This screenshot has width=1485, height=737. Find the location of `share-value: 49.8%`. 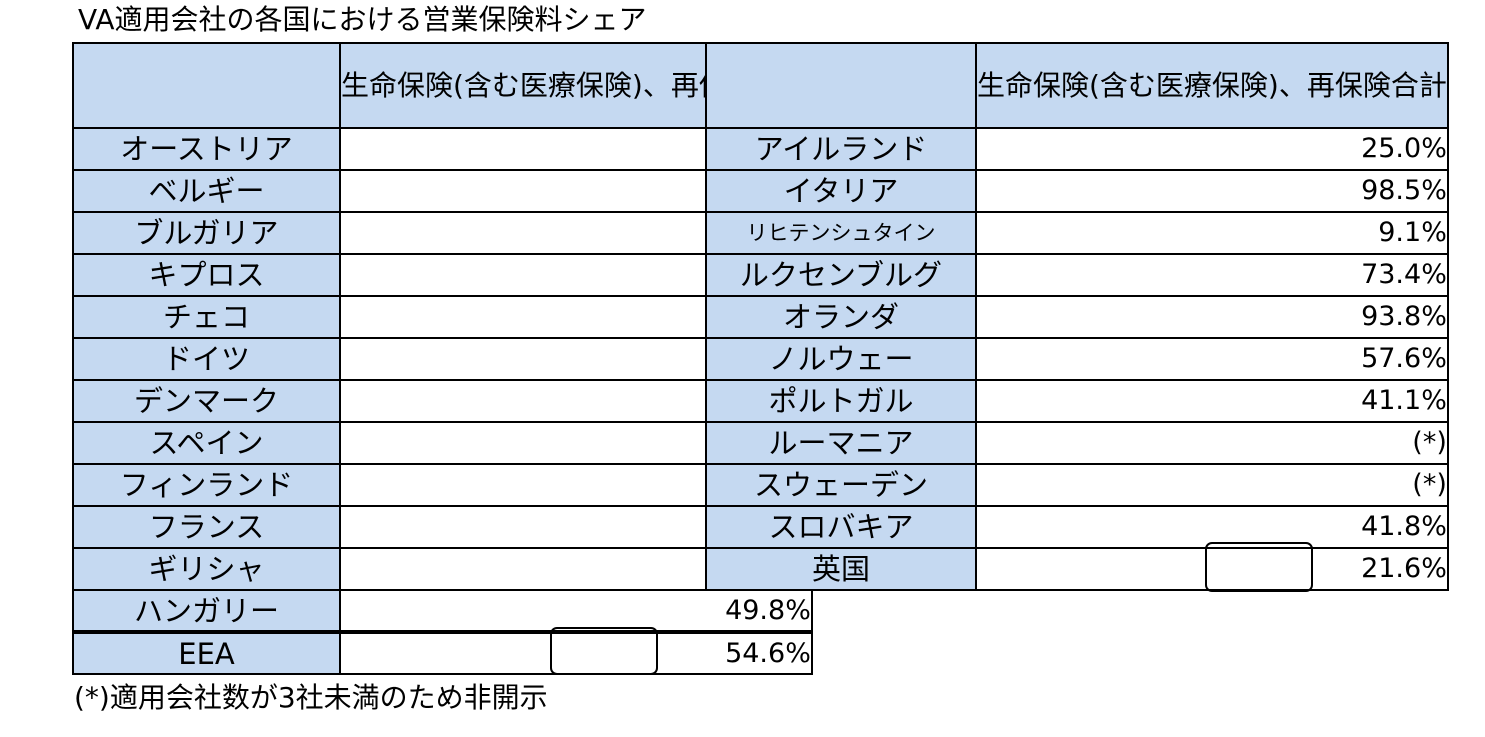

share-value: 49.8% is located at coordinates (576, 611).